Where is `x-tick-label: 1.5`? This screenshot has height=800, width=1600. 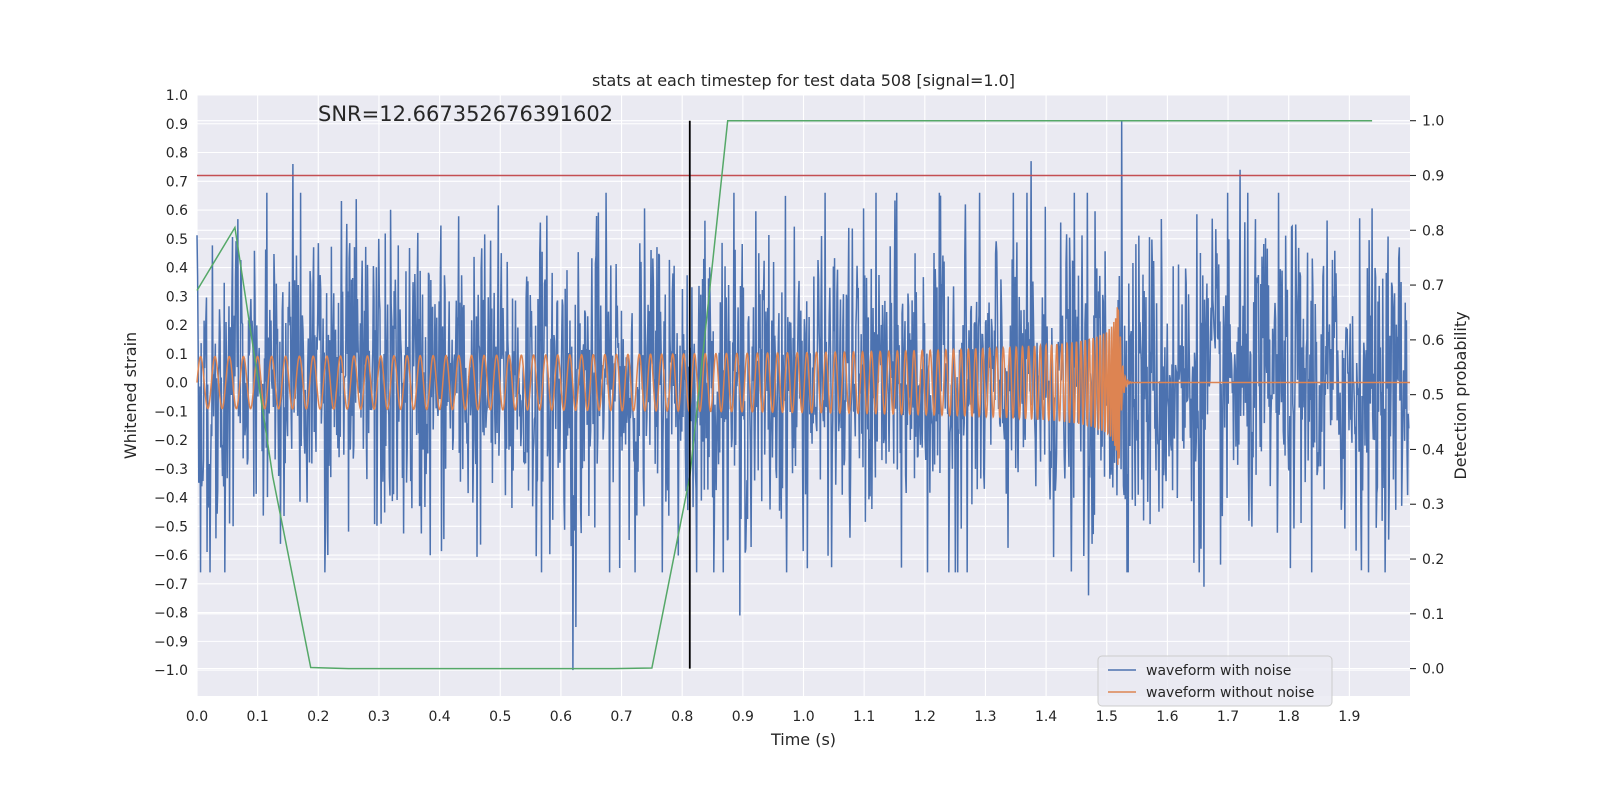
x-tick-label: 1.5 is located at coordinates (1107, 717).